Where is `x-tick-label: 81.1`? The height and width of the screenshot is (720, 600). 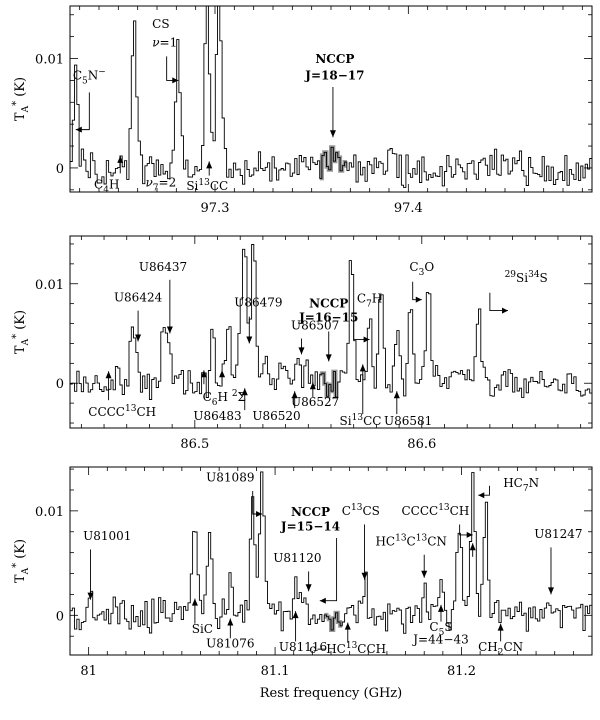 x-tick-label: 81.1 is located at coordinates (275, 671).